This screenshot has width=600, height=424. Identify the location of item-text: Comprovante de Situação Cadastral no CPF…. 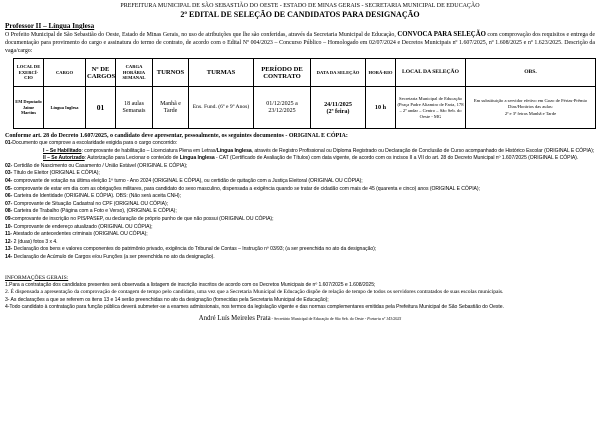
(90, 203).